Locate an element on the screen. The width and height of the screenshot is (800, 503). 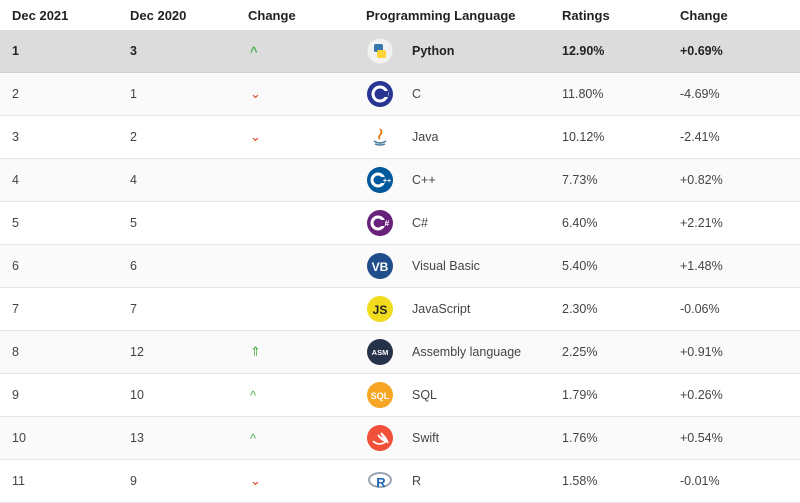
rank-dec-2021: 4 is located at coordinates (65, 180).